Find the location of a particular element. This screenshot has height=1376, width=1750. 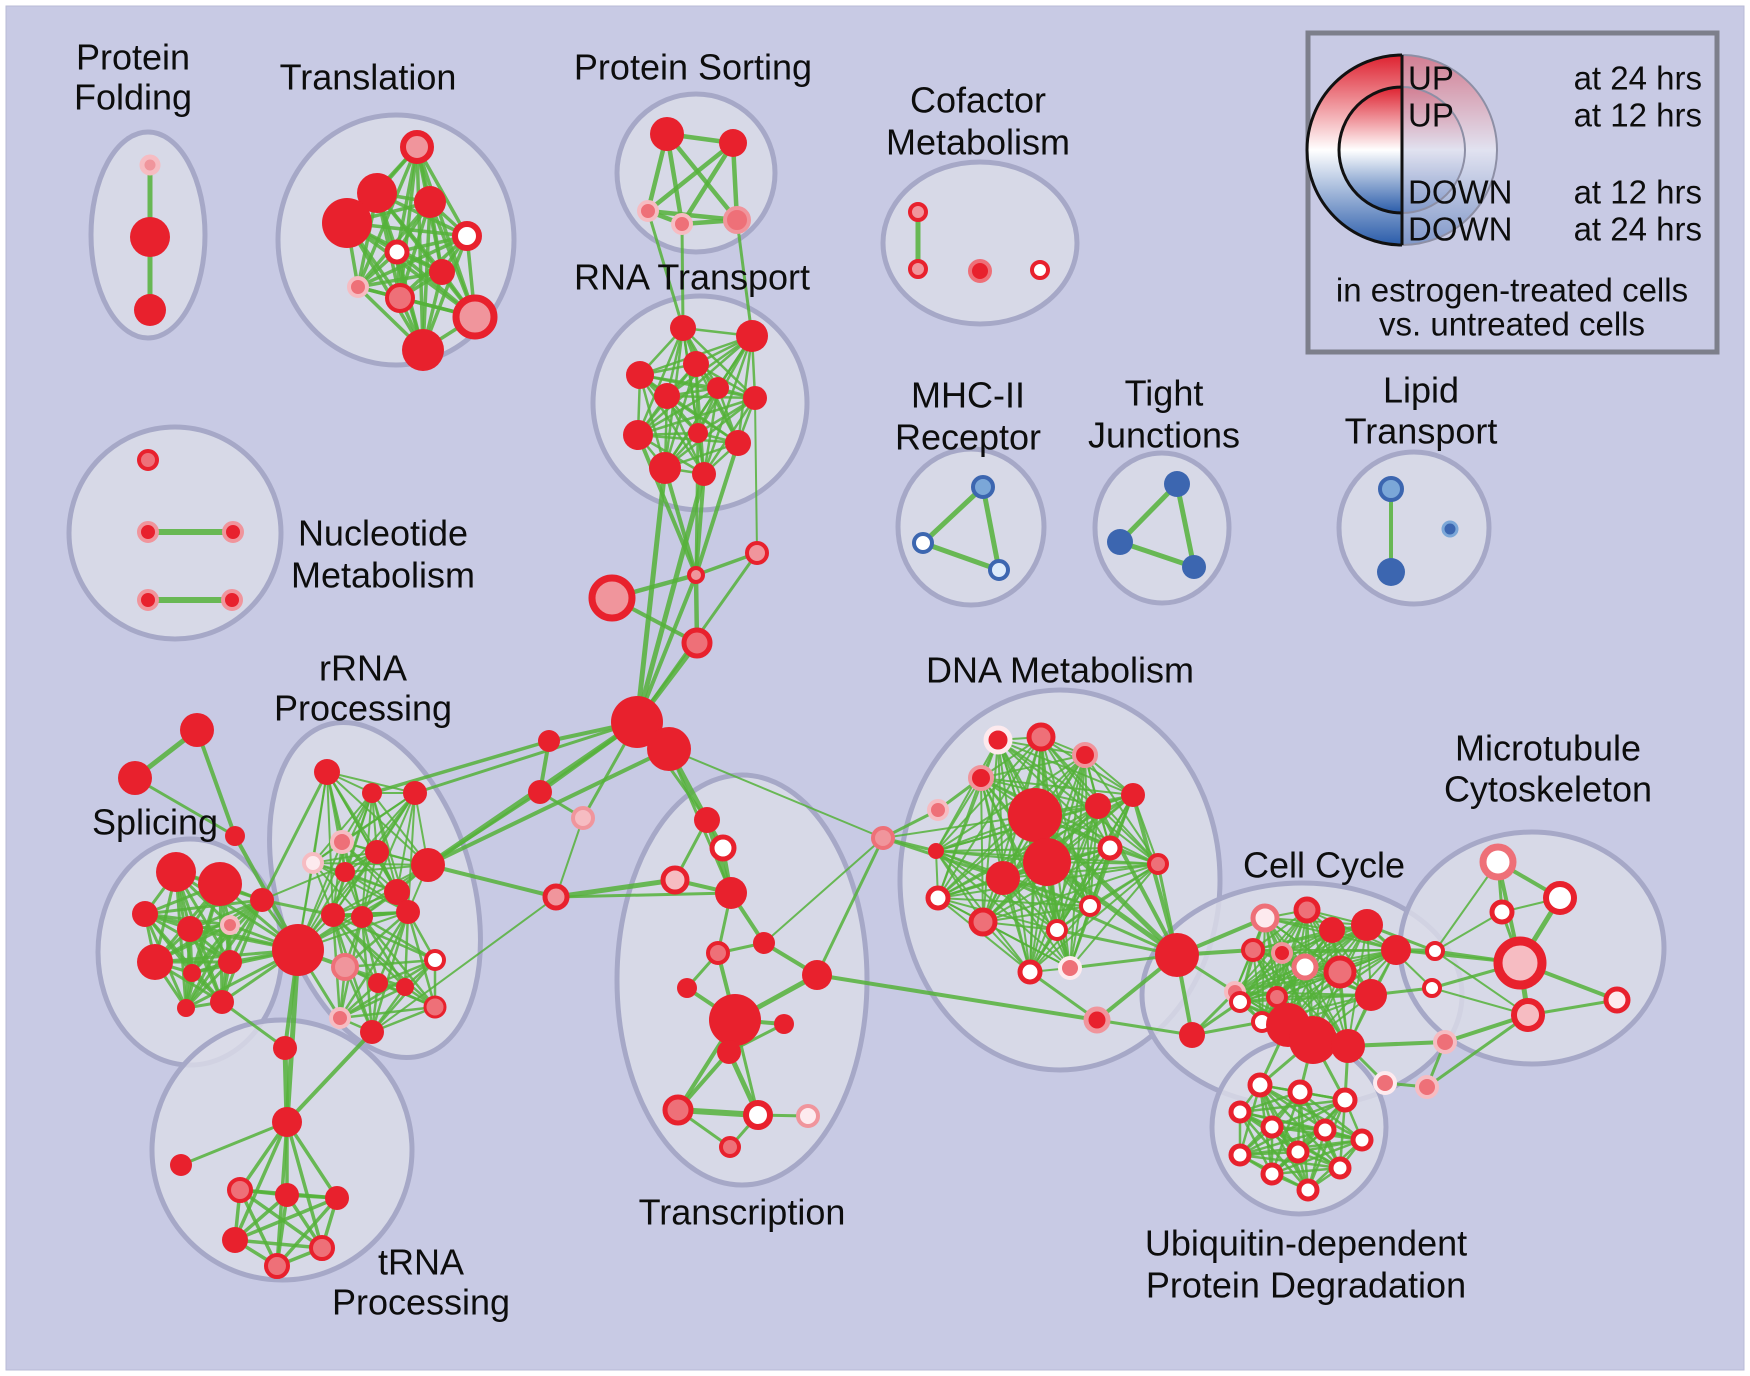

legend-outer-left-outline is located at coordinates (1354, 150).